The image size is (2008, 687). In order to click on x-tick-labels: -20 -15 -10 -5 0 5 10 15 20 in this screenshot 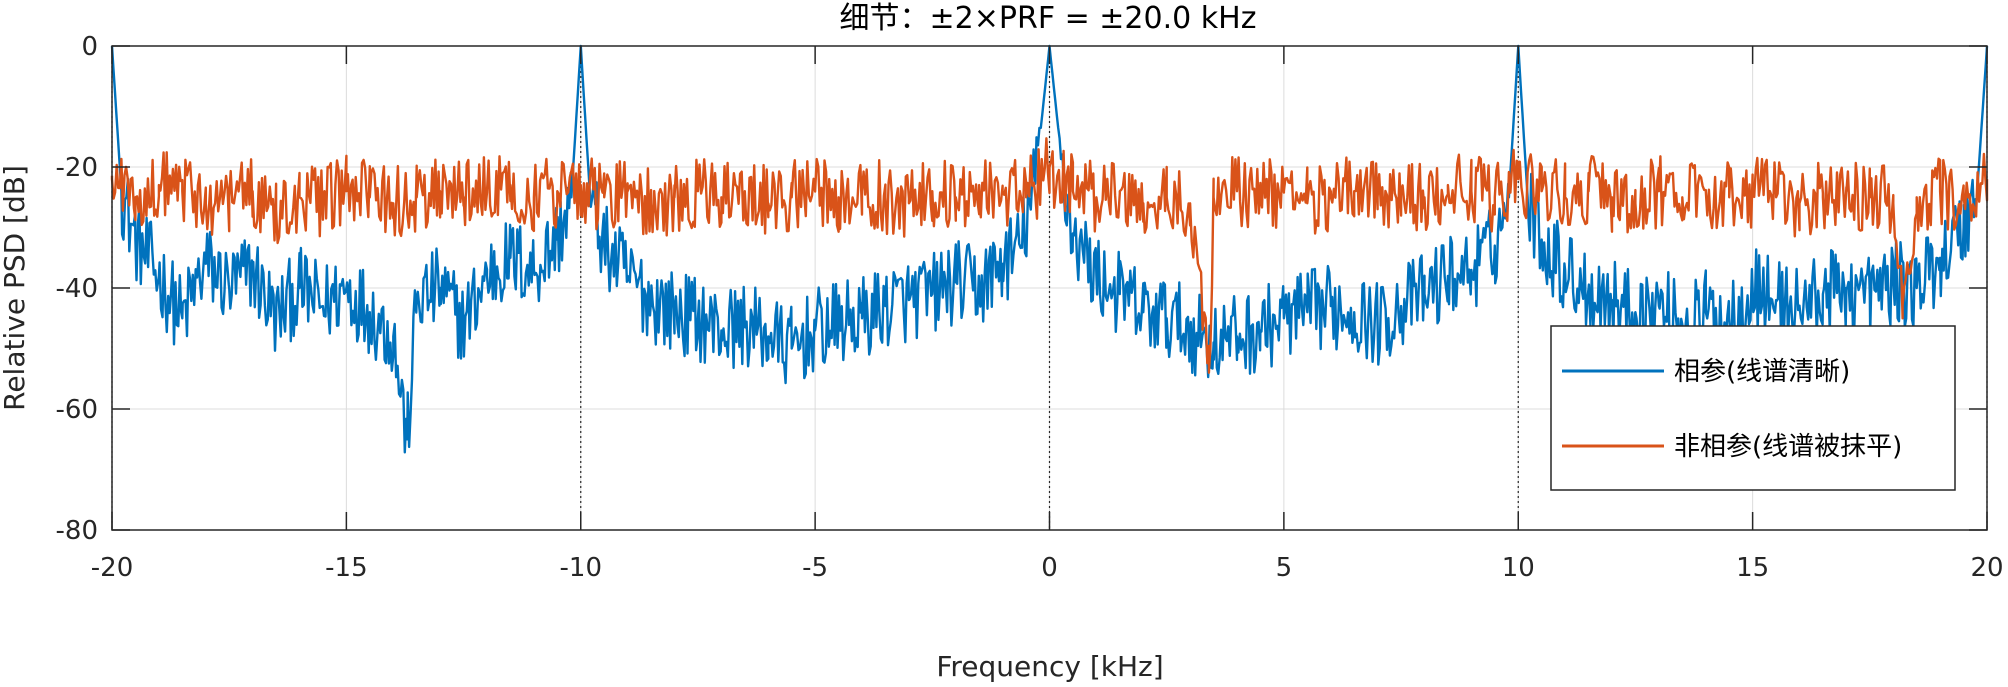, I will do `click(1047, 568)`.